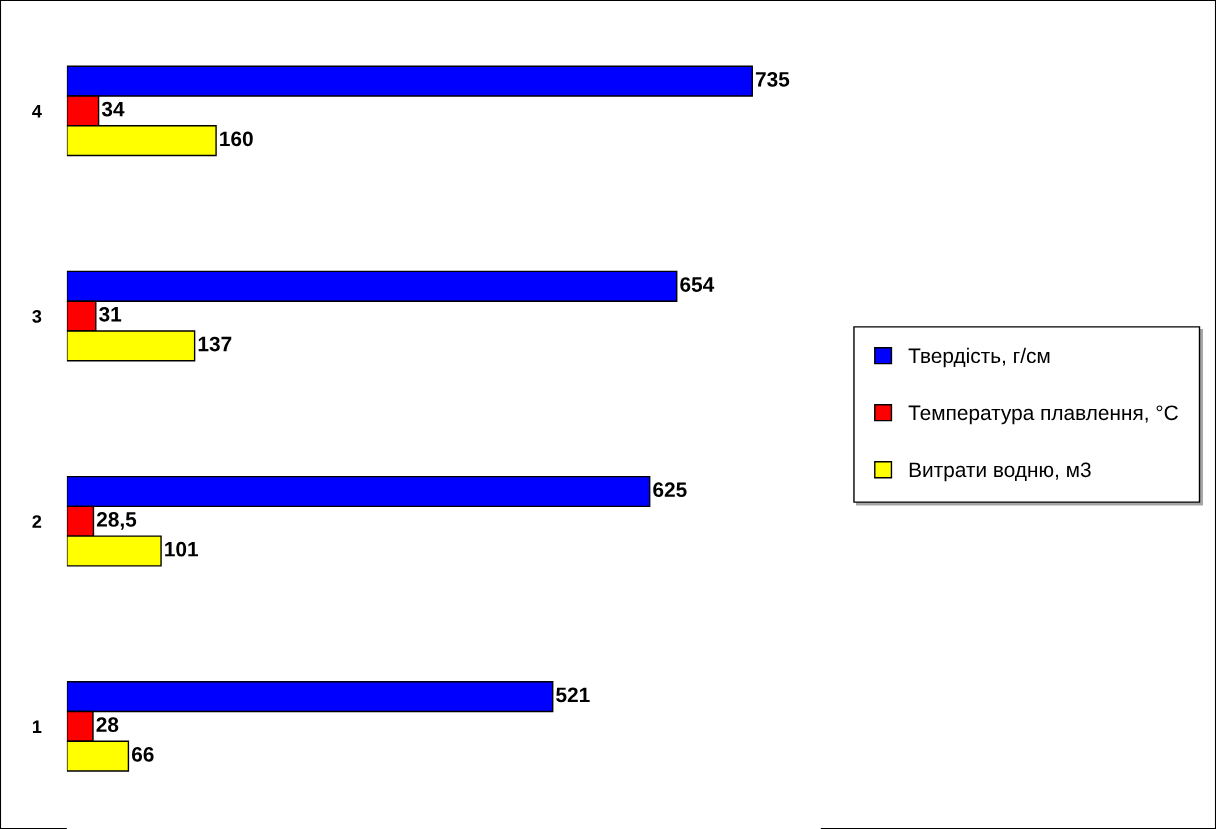  What do you see at coordinates (113, 109) in the screenshot?
I see `data-label: 34` at bounding box center [113, 109].